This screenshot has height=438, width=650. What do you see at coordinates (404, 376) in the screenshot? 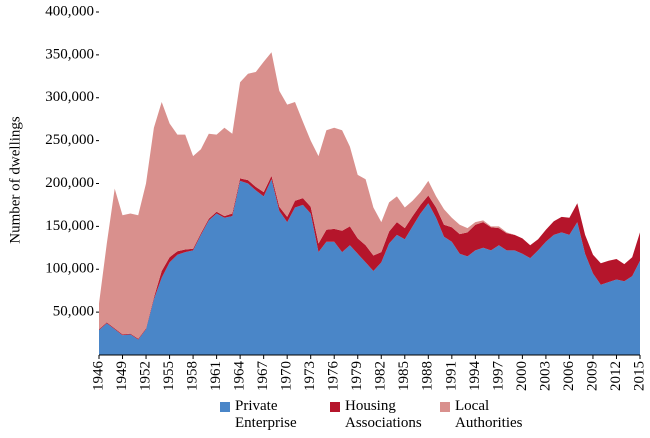
I see `x-tick-label: 1985` at bounding box center [404, 376].